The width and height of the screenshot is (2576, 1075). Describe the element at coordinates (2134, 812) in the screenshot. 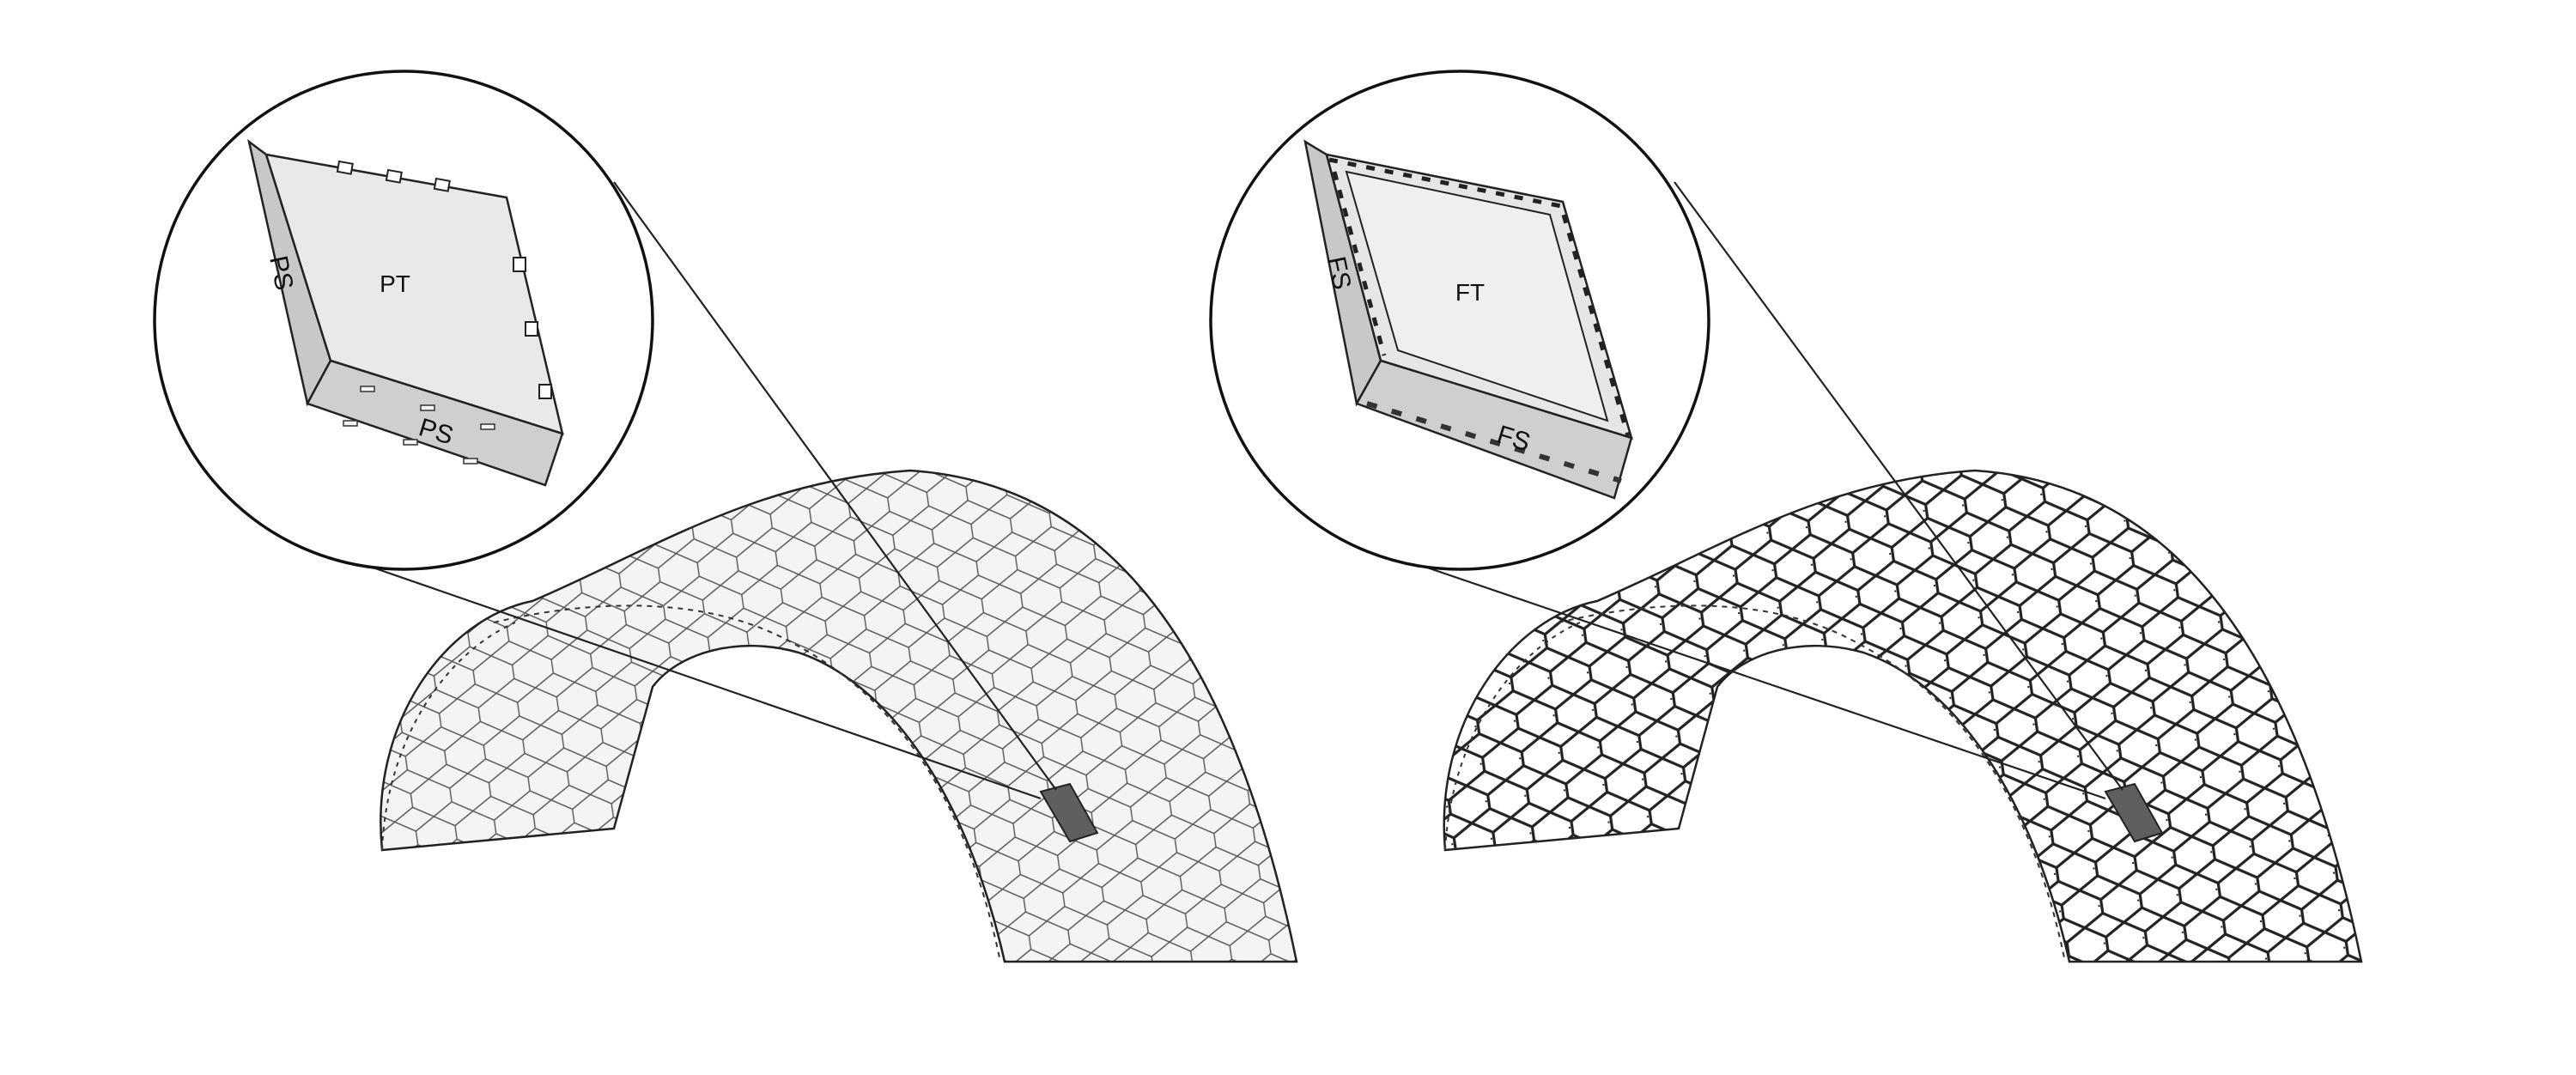

I see `frame-highlight-tile` at that location.